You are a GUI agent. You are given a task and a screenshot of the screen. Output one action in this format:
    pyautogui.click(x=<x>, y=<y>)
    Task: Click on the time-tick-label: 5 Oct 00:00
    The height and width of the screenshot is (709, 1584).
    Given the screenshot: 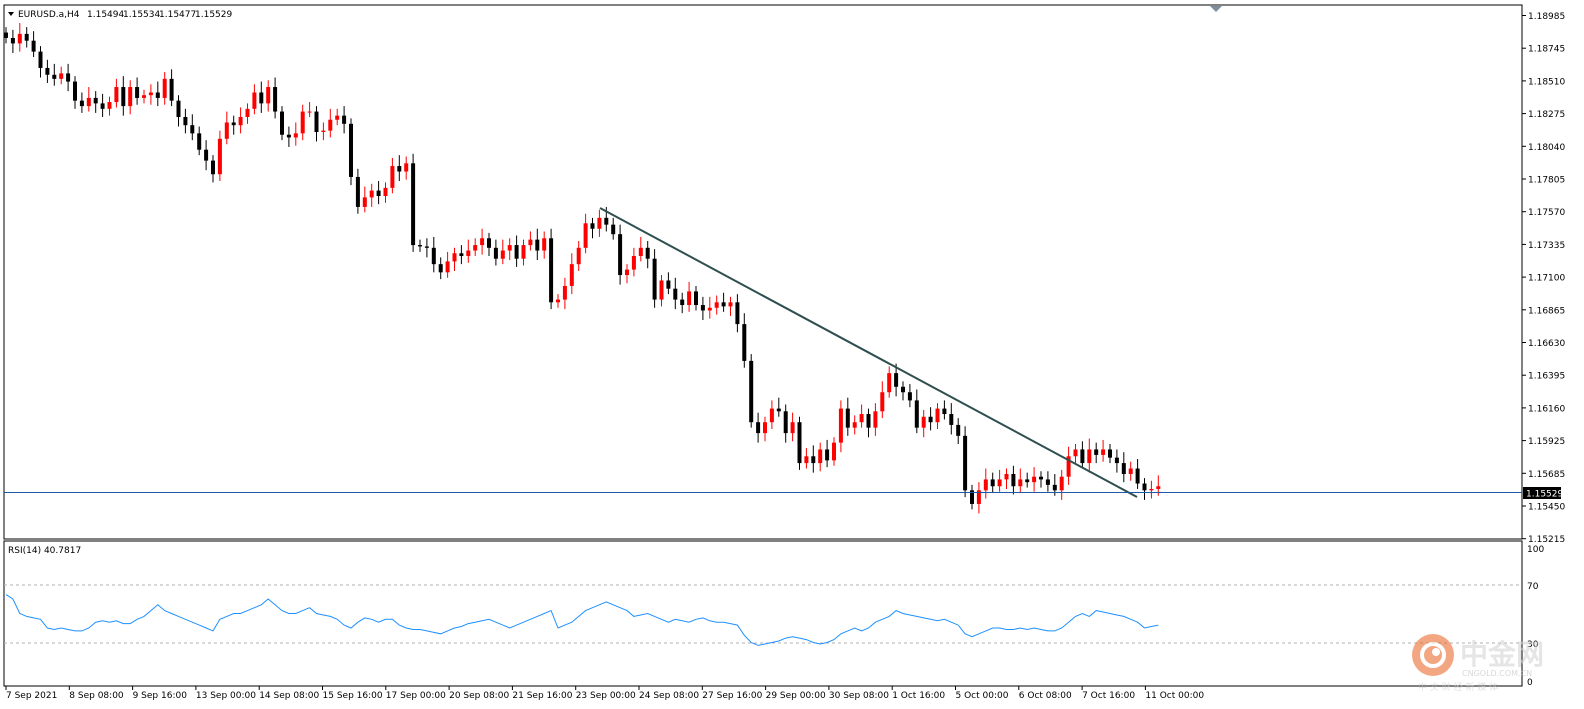 What is the action you would take?
    pyautogui.click(x=982, y=696)
    